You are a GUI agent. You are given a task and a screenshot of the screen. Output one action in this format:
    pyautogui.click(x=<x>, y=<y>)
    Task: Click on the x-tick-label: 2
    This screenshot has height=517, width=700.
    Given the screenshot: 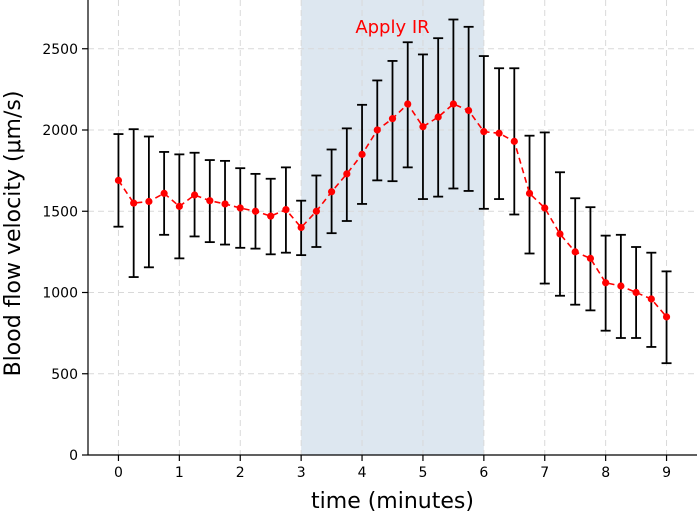 What is the action you would take?
    pyautogui.click(x=240, y=473)
    